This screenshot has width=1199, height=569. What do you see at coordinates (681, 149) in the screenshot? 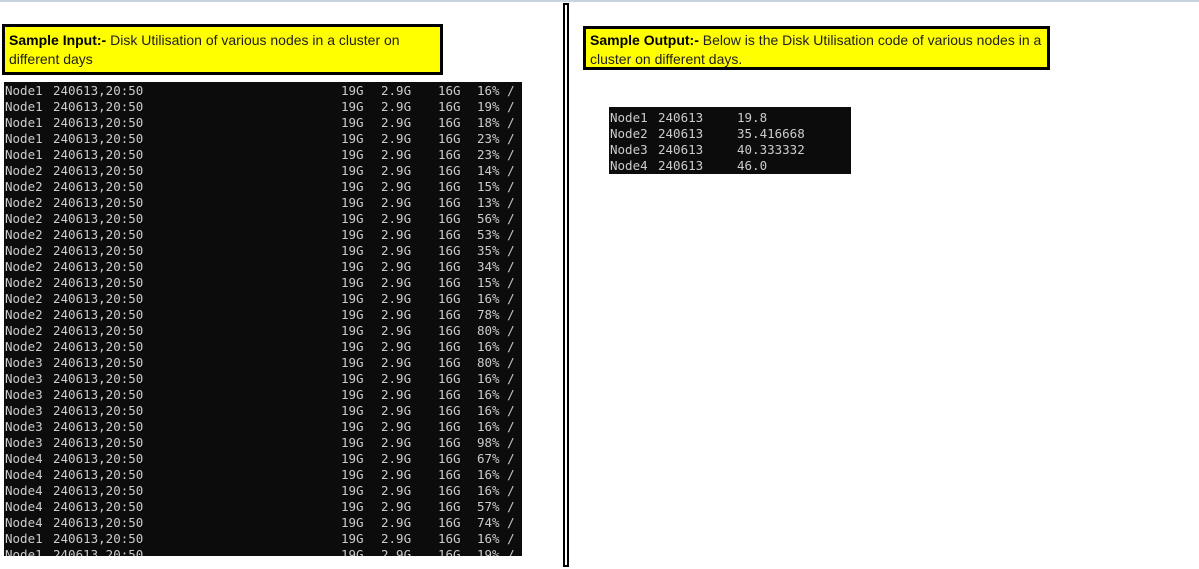
I see `date: 240613` at bounding box center [681, 149].